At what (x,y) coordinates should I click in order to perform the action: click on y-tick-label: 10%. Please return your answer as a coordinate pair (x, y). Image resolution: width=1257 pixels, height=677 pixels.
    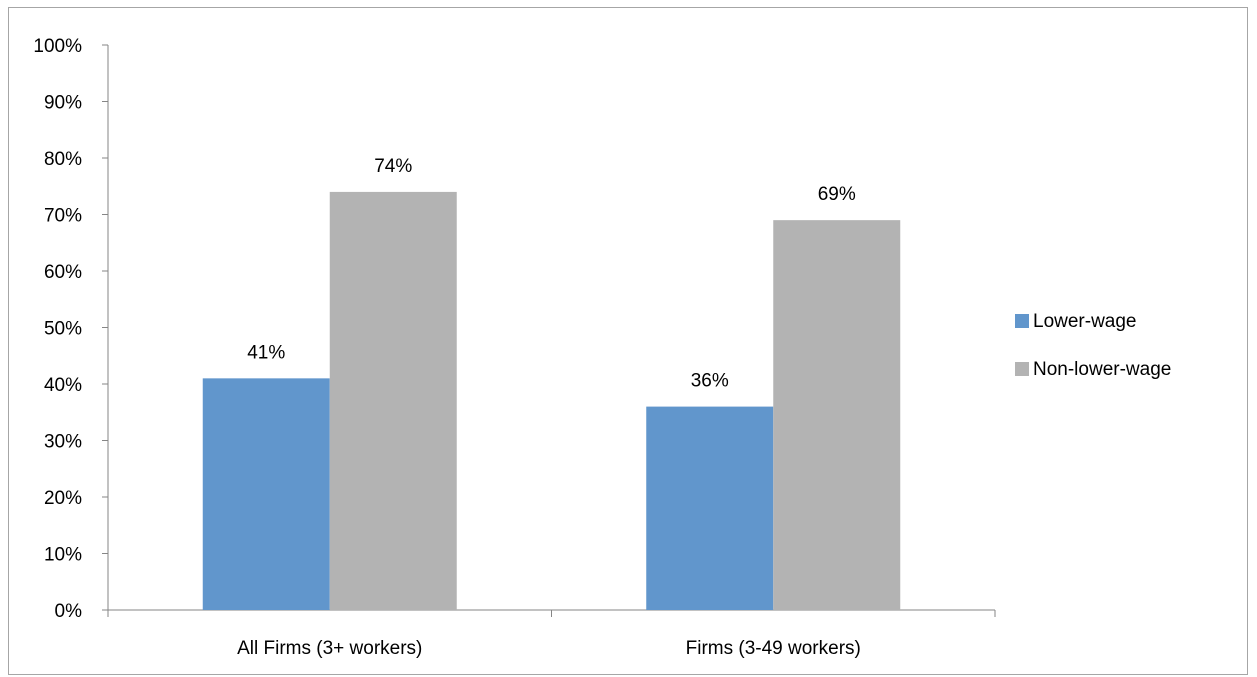
    Looking at the image, I should click on (63, 555).